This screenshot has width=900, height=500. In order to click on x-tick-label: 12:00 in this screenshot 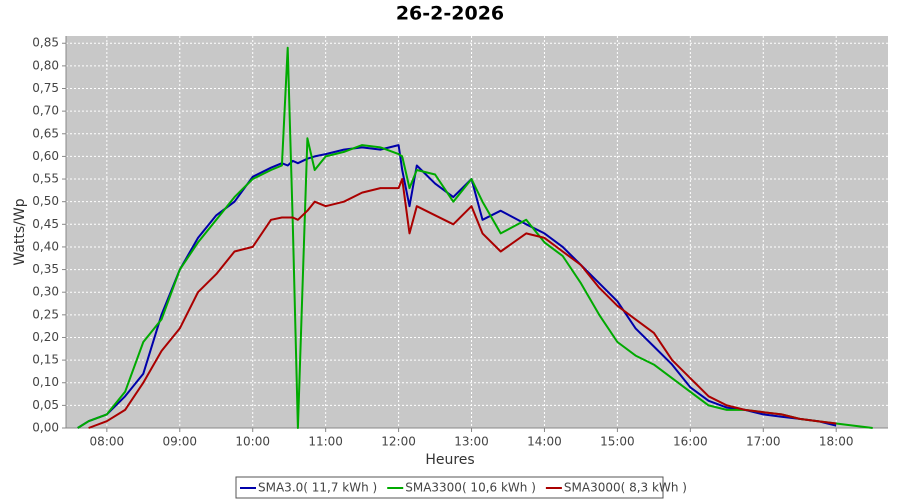, I will do `click(398, 442)`.